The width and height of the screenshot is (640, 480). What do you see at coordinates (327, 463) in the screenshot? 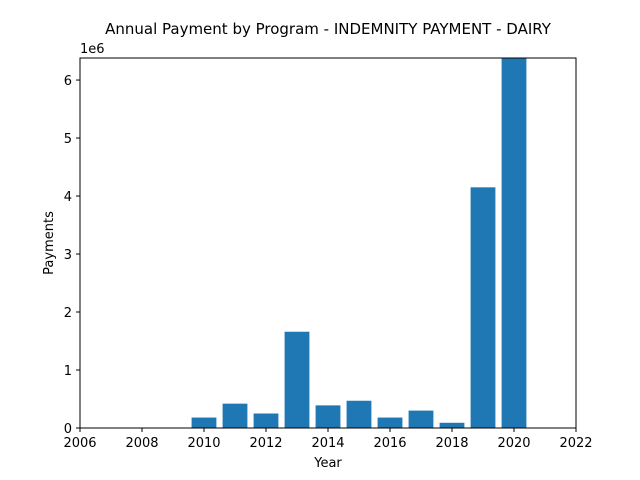
I see `x-axis-label: Year` at bounding box center [327, 463].